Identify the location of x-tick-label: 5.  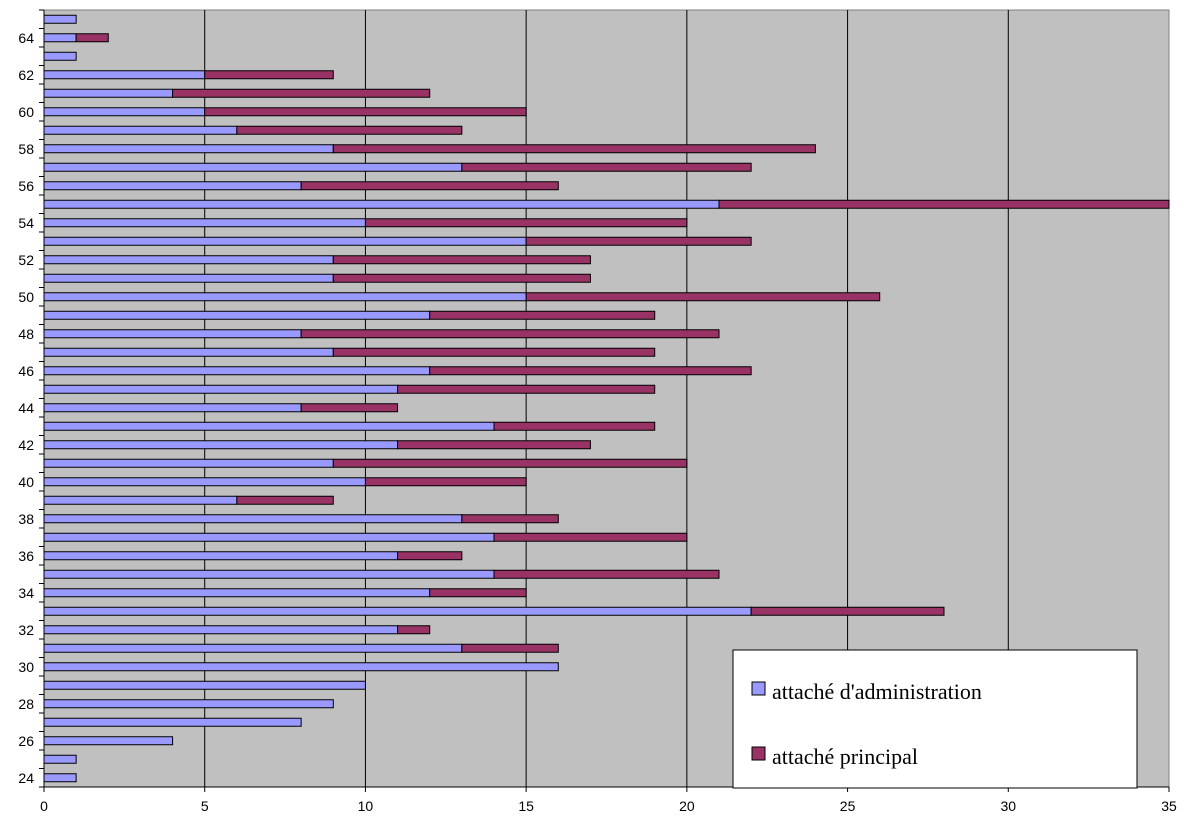
(205, 806).